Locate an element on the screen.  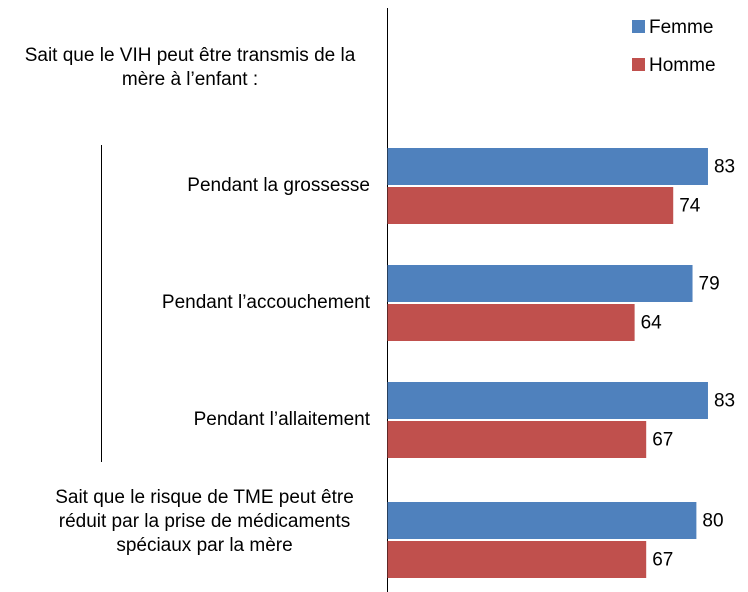
value-label: 64 is located at coordinates (652, 323).